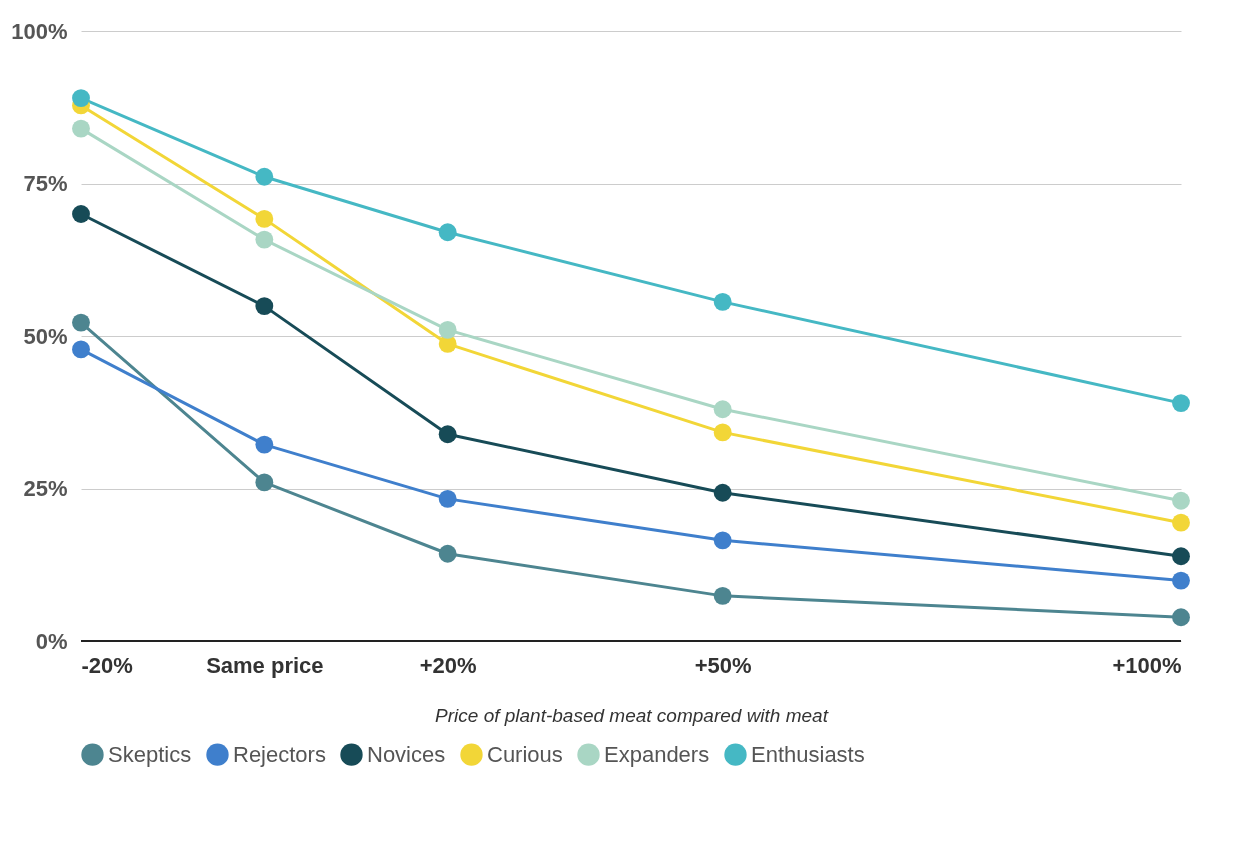 Image resolution: width=1260 pixels, height=848 pixels. I want to click on y-tick-label: 100%, so click(39, 31).